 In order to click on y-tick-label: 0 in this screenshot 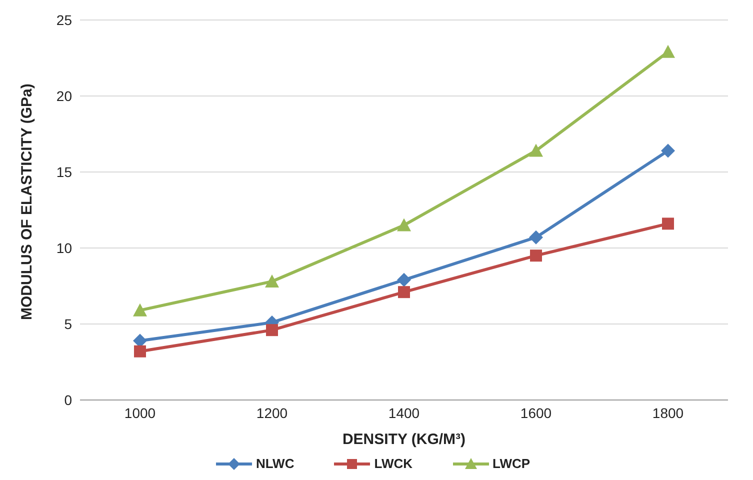, I will do `click(68, 400)`.